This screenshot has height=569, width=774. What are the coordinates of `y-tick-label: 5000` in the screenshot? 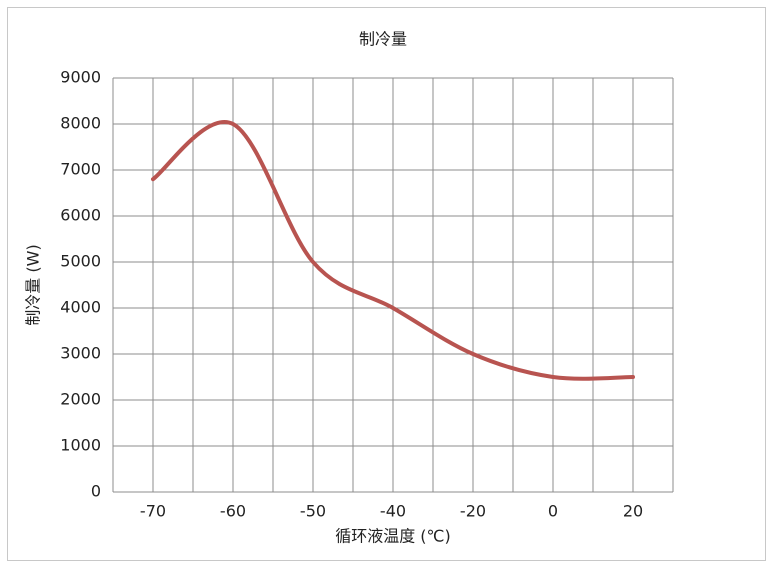 It's located at (80, 261).